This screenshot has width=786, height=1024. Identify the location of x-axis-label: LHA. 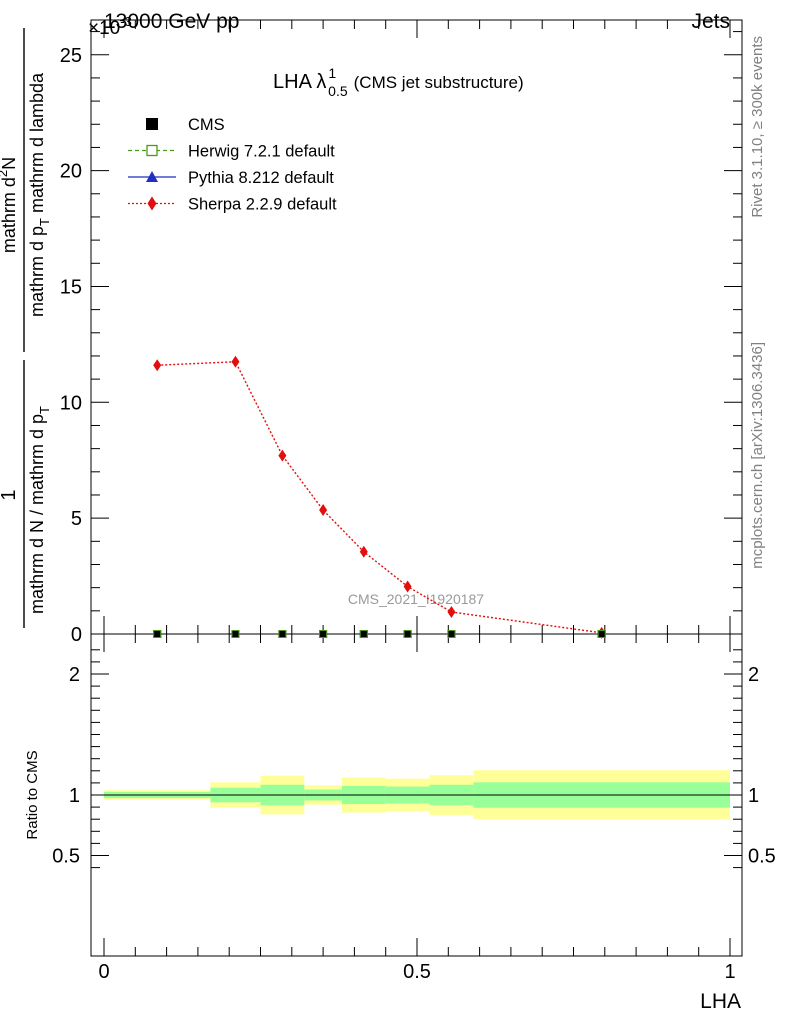
(720, 1001).